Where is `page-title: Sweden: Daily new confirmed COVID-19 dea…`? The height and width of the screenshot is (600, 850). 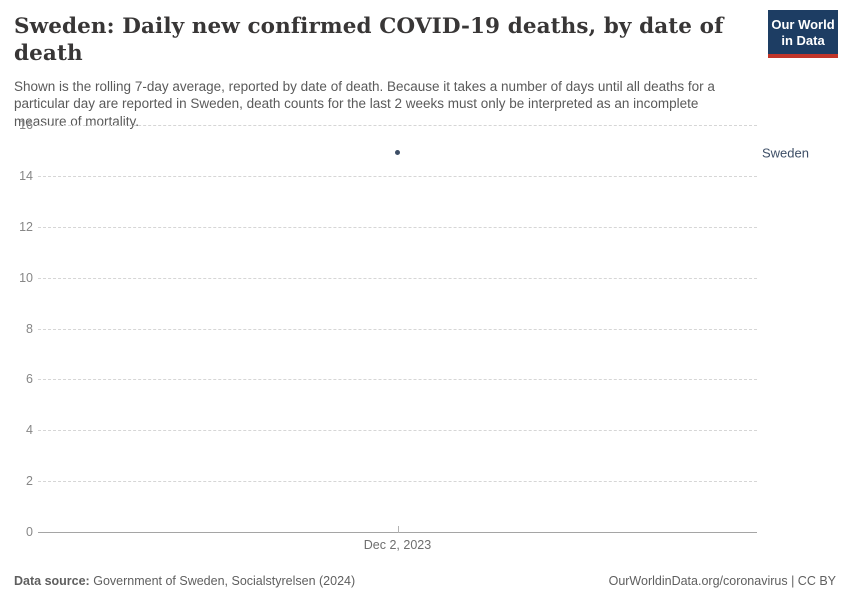
page-title: Sweden: Daily new confirmed COVID-19 dea… is located at coordinates (369, 40).